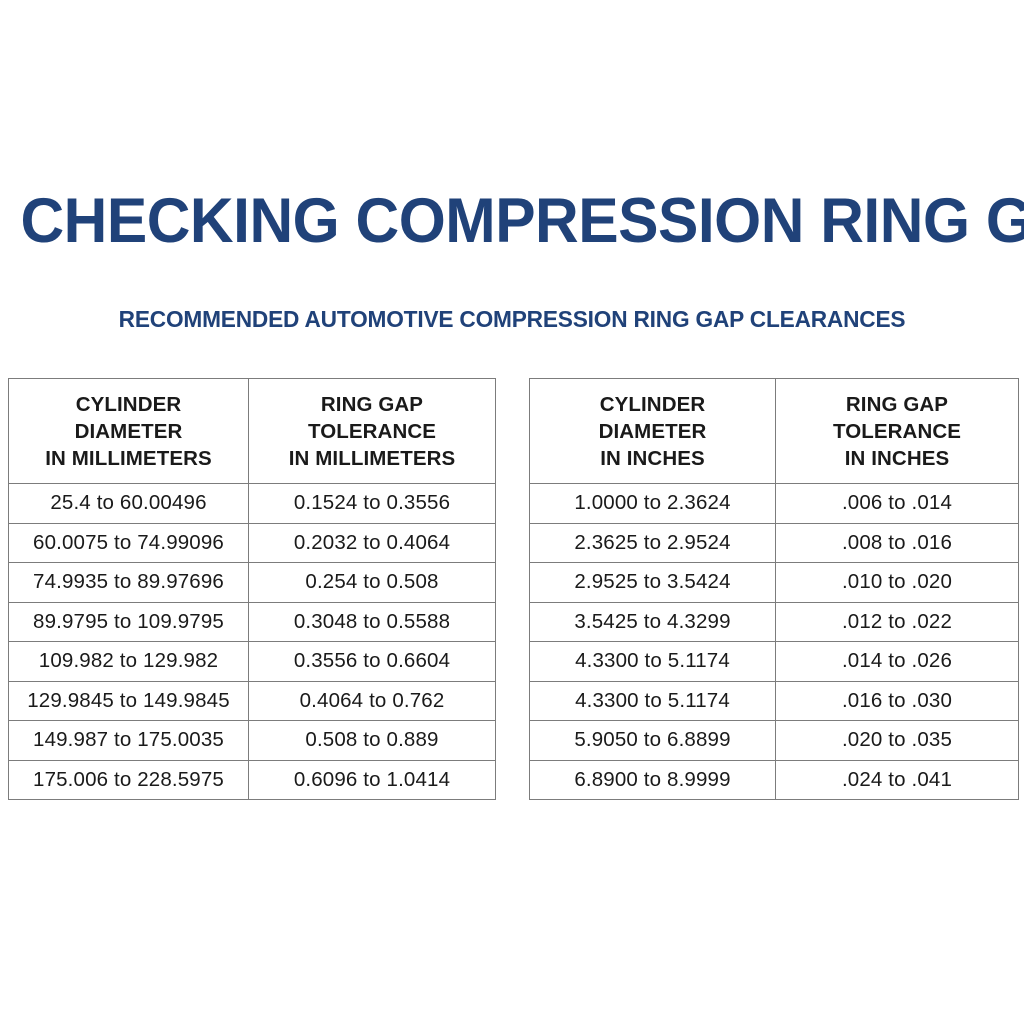 The width and height of the screenshot is (1024, 1024). I want to click on table-row: 2.9525 to 3.5424 .010 to .020, so click(774, 582).